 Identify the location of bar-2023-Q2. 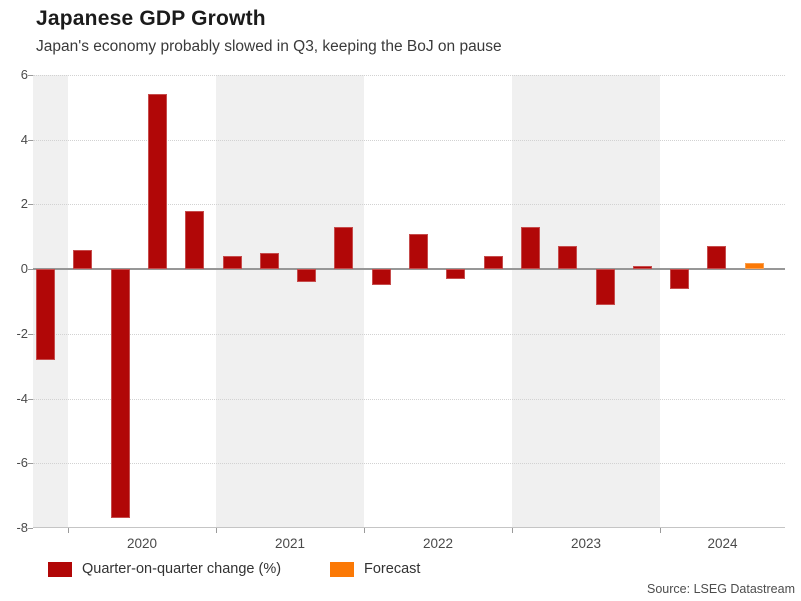
(568, 258).